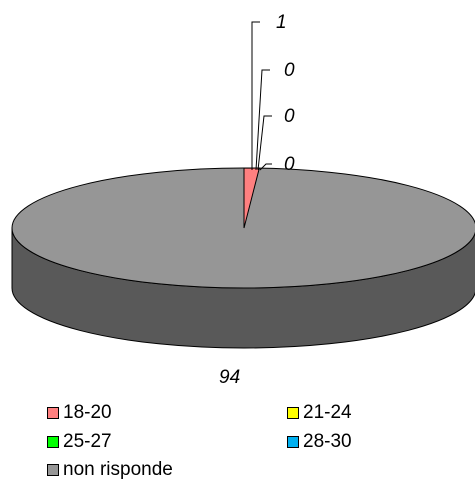  I want to click on data-label-25-27: 0, so click(289, 116).